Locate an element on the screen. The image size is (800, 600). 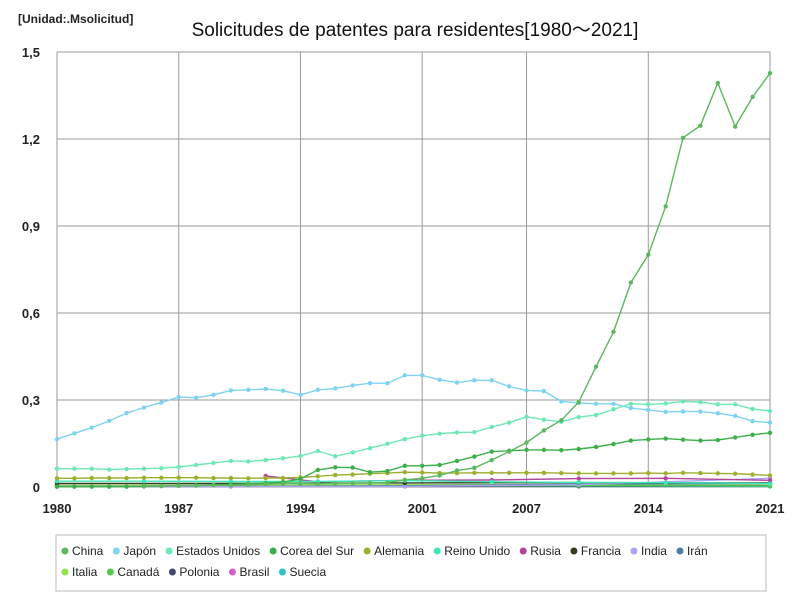
data-point-rusia is located at coordinates (770, 480).